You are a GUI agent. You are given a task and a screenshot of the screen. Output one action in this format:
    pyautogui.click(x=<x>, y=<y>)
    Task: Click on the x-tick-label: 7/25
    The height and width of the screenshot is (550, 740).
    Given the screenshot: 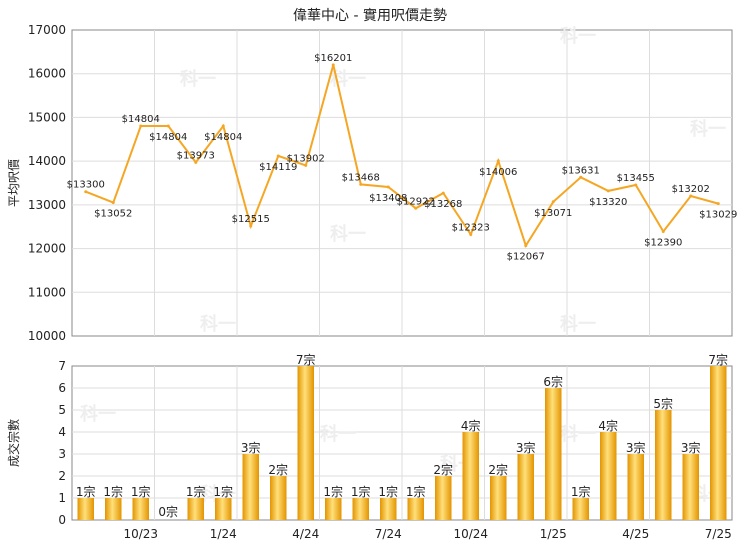 What is the action you would take?
    pyautogui.click(x=718, y=534)
    